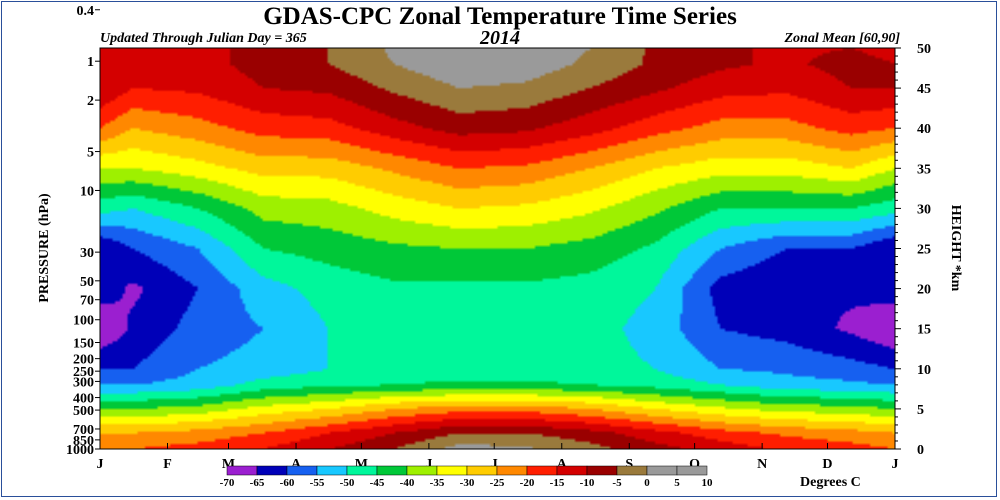 Image resolution: width=1000 pixels, height=500 pixels. I want to click on pressure-tick-label: 5, so click(90, 153).